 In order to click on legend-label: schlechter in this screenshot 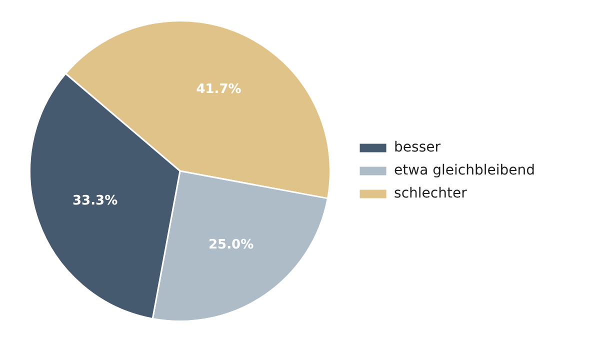, I will do `click(431, 194)`.